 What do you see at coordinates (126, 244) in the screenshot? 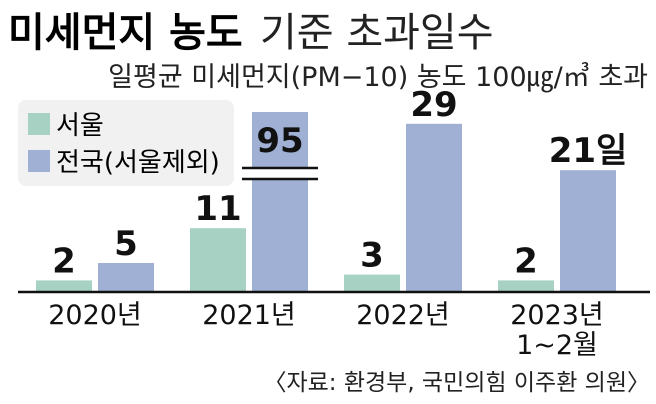
I see `value-label-national-0: 5` at bounding box center [126, 244].